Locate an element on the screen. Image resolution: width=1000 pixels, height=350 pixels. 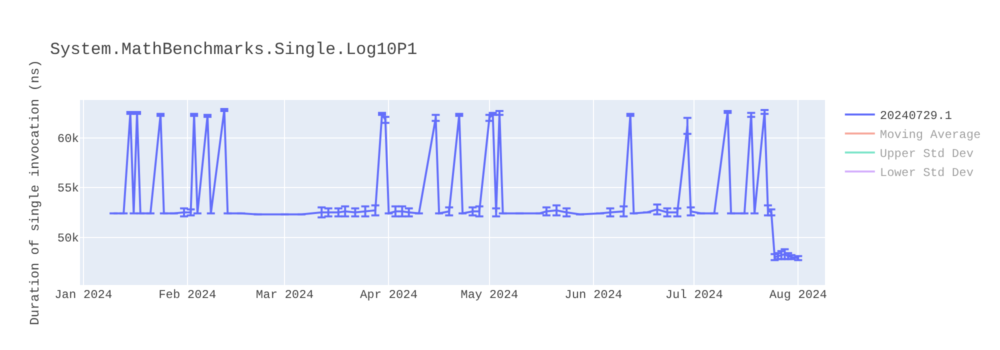
x-tick-label: Apr 2024 is located at coordinates (389, 295).